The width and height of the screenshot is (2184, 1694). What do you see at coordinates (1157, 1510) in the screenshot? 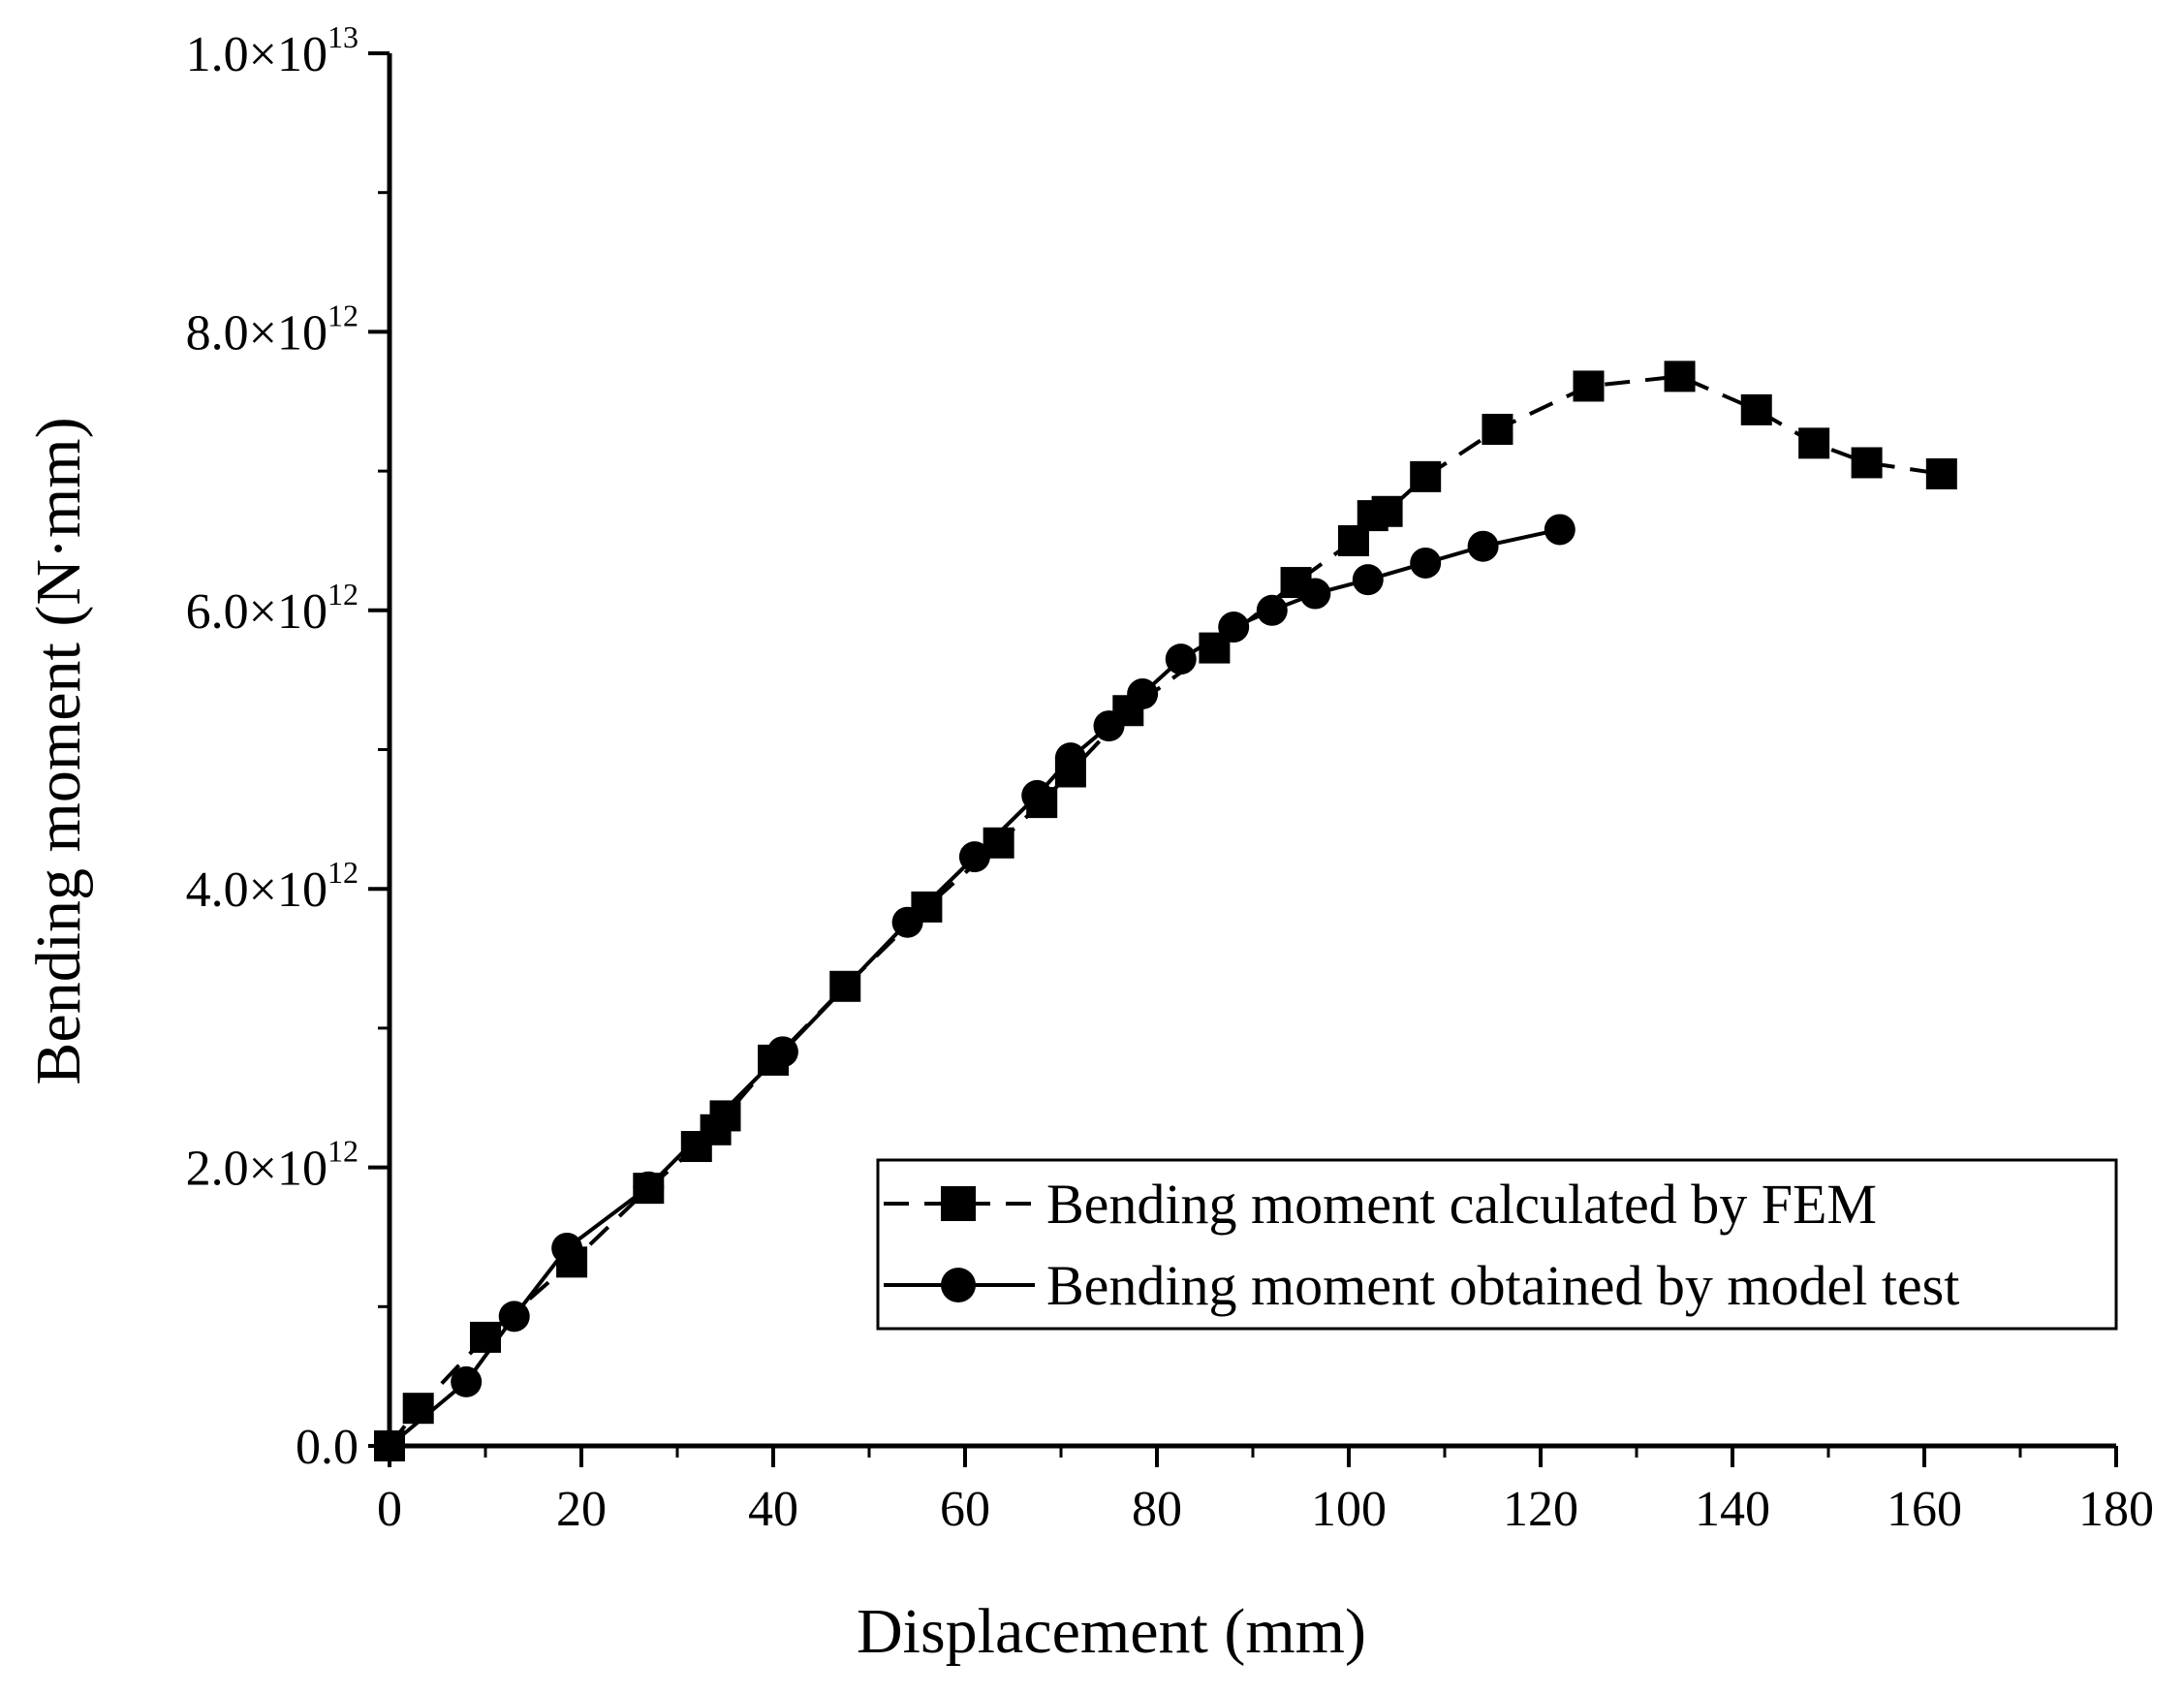
I see `x-tick-label: 80` at bounding box center [1157, 1510].